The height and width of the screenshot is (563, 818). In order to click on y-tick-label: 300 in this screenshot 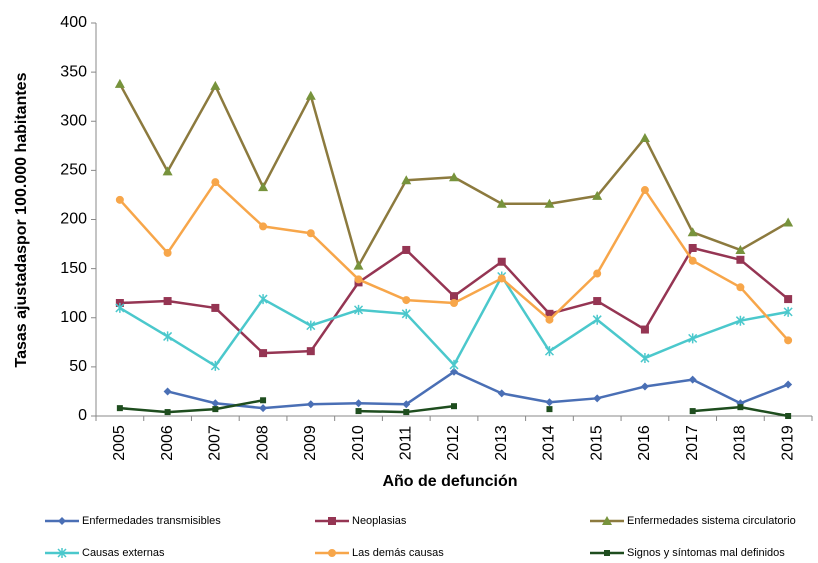, I will do `click(73, 120)`.